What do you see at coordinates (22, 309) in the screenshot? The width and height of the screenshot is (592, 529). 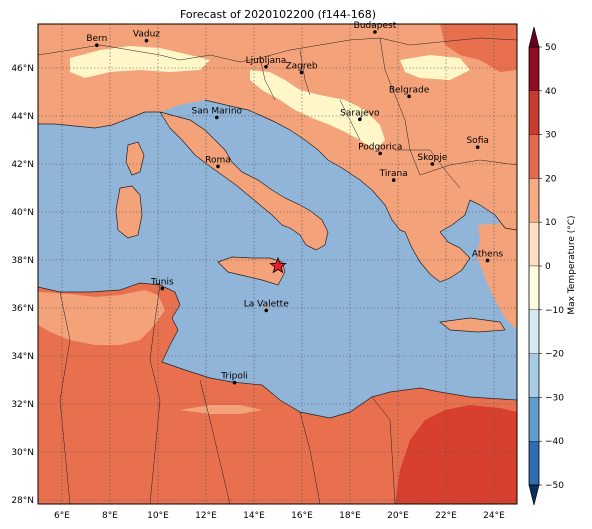 I see `lat-label: 36°N` at bounding box center [22, 309].